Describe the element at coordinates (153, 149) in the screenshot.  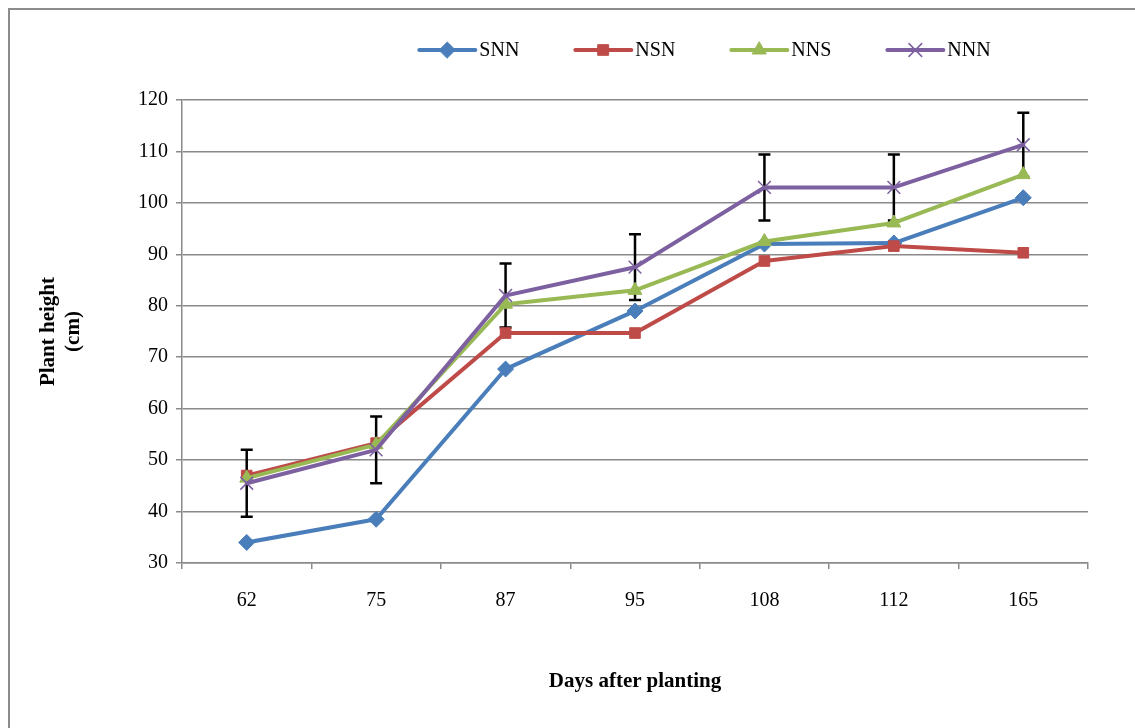
I see `y-tick-label: 110` at that location.